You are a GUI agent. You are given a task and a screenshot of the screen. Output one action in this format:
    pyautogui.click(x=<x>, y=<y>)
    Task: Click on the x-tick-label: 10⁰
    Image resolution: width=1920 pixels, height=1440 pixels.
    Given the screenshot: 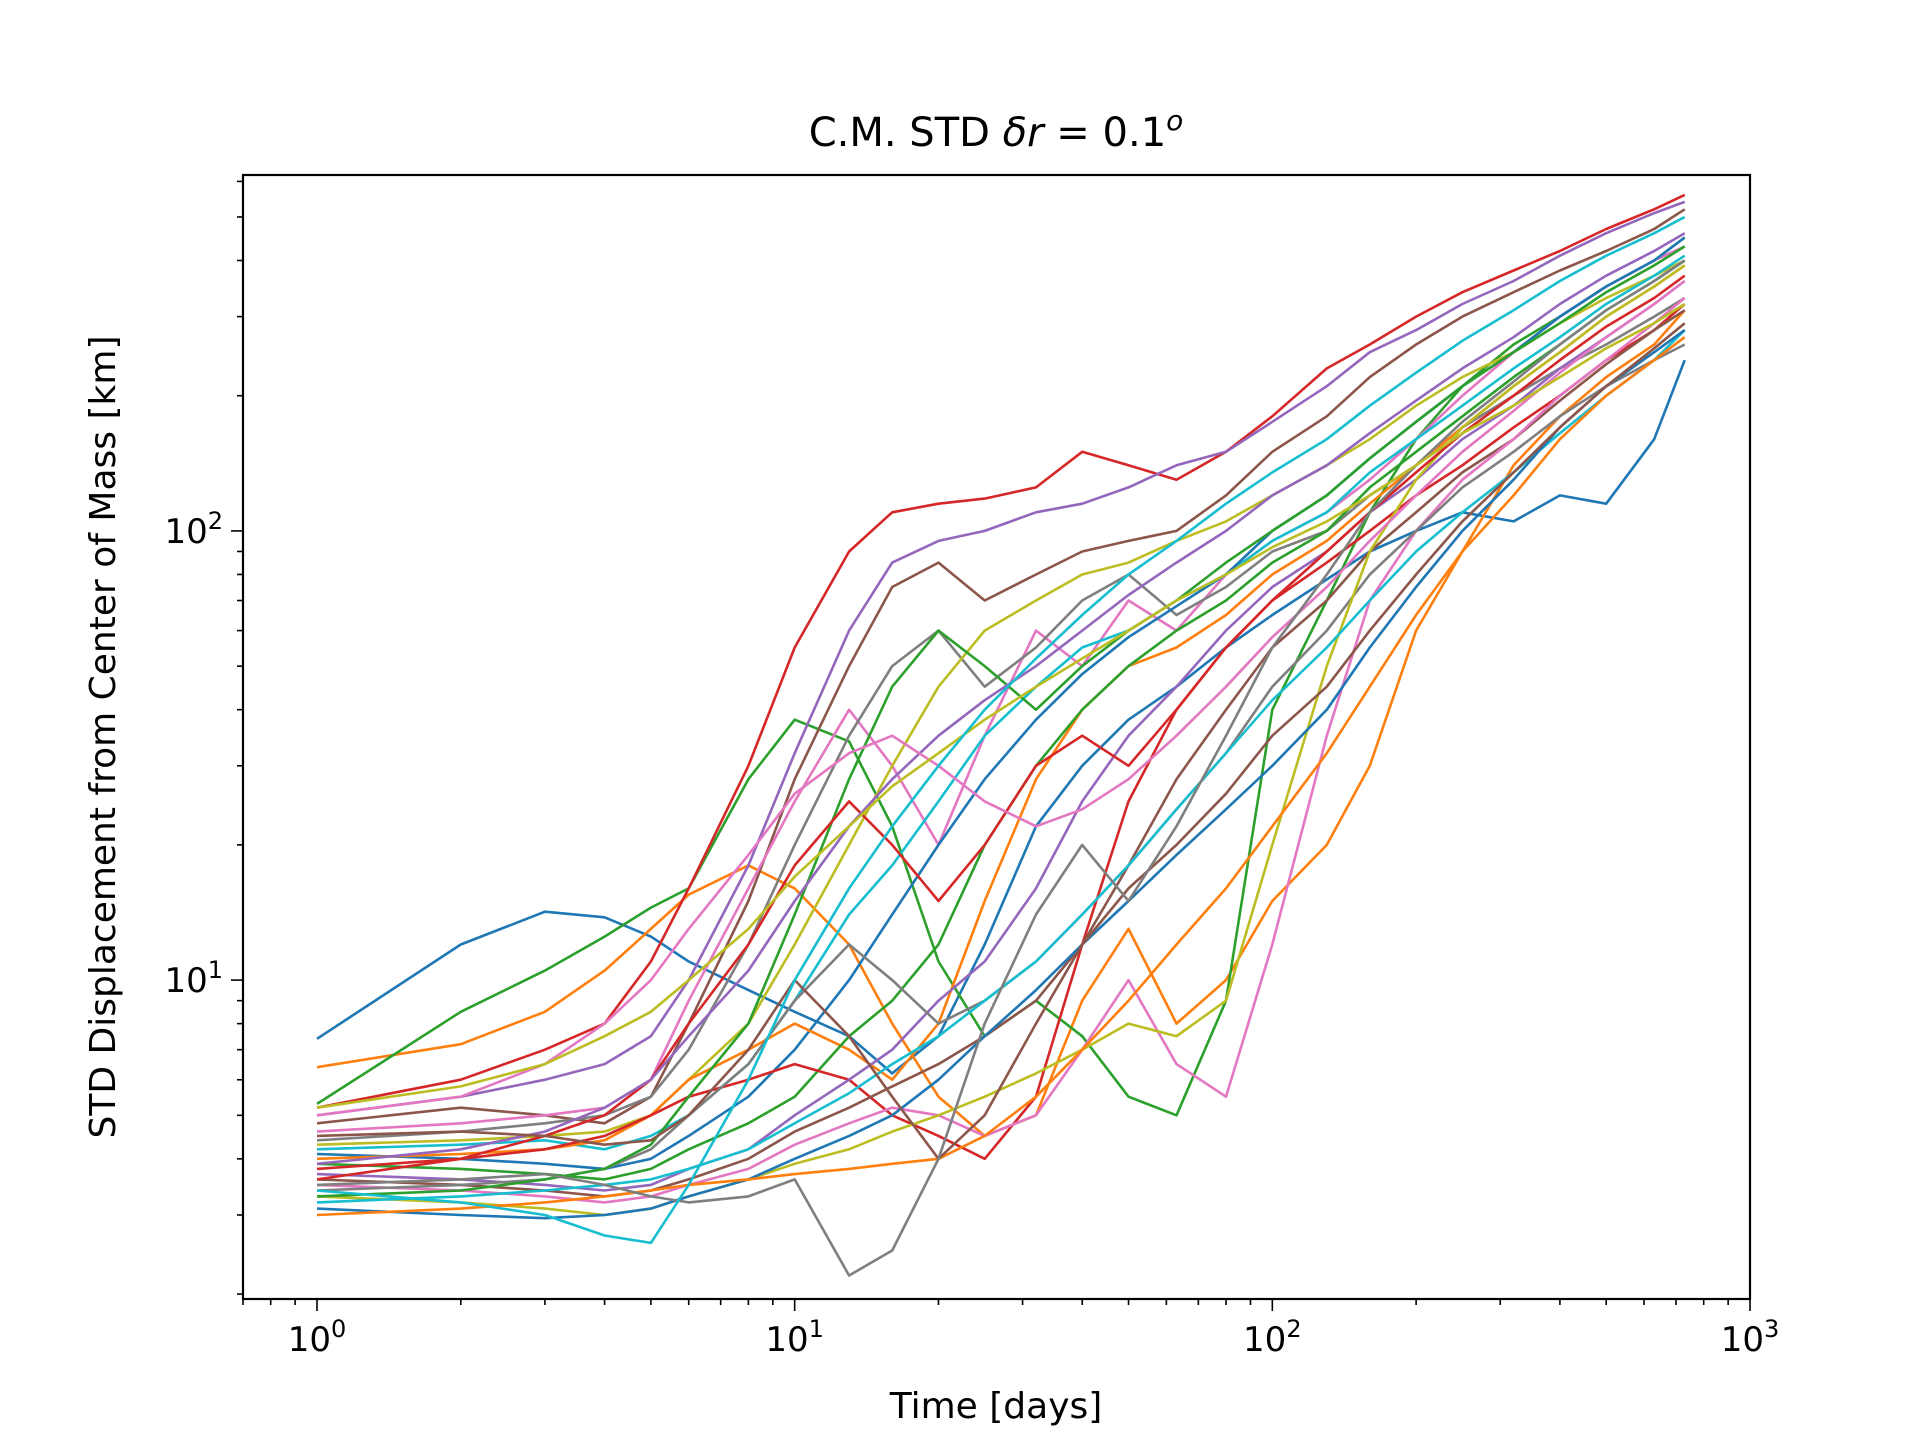 What is the action you would take?
    pyautogui.click(x=317, y=1337)
    